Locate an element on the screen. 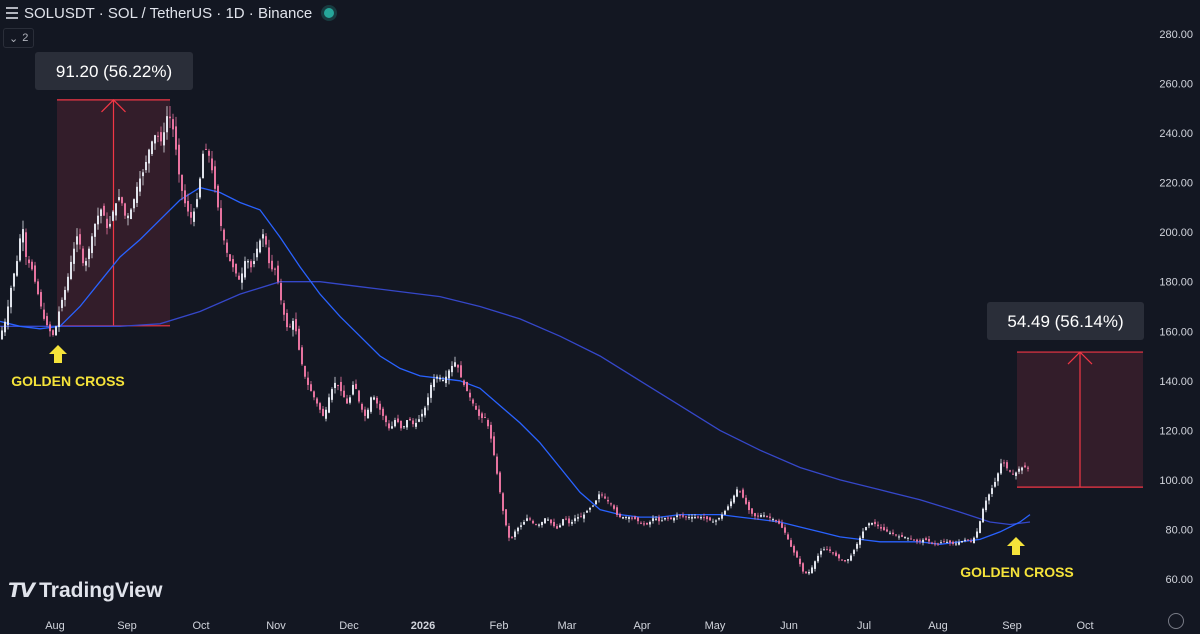 This screenshot has height=634, width=1200. symbol-title: SOLUSDT · SOL / TetherUS · 1D · Binance is located at coordinates (168, 13).